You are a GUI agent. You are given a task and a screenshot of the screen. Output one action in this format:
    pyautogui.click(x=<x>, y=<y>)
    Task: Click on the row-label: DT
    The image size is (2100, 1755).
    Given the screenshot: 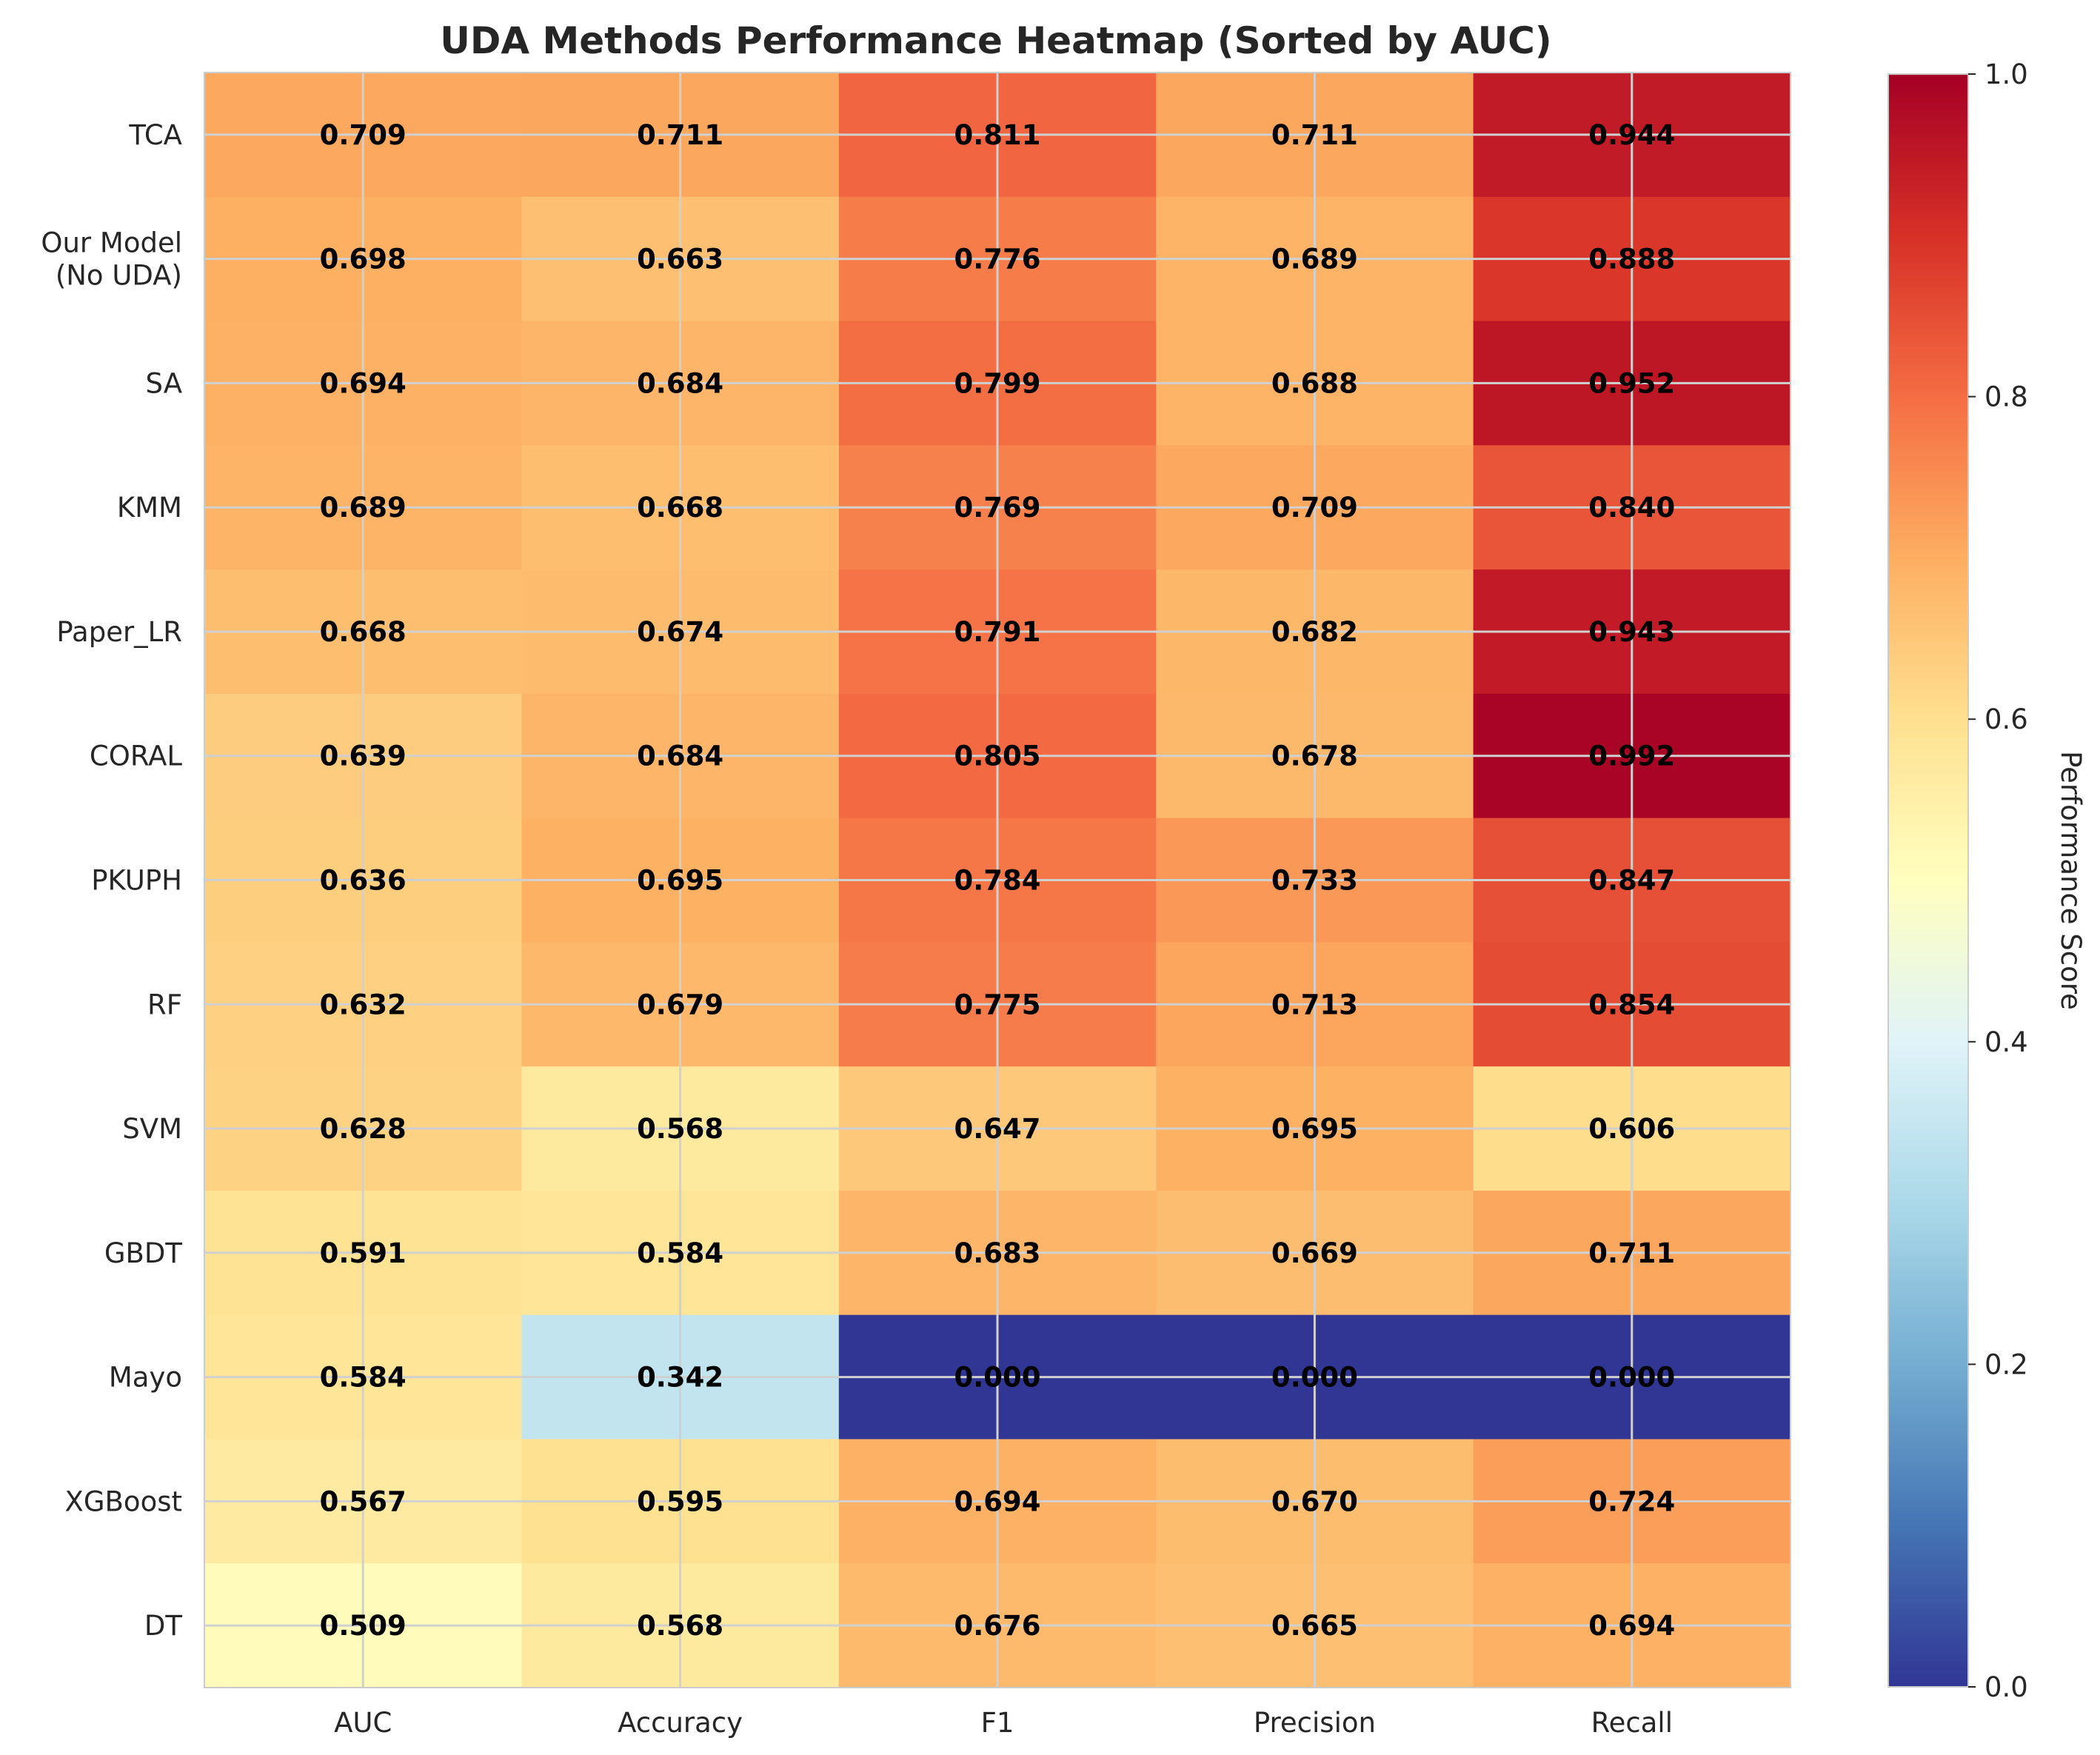 What is the action you would take?
    pyautogui.click(x=163, y=1626)
    